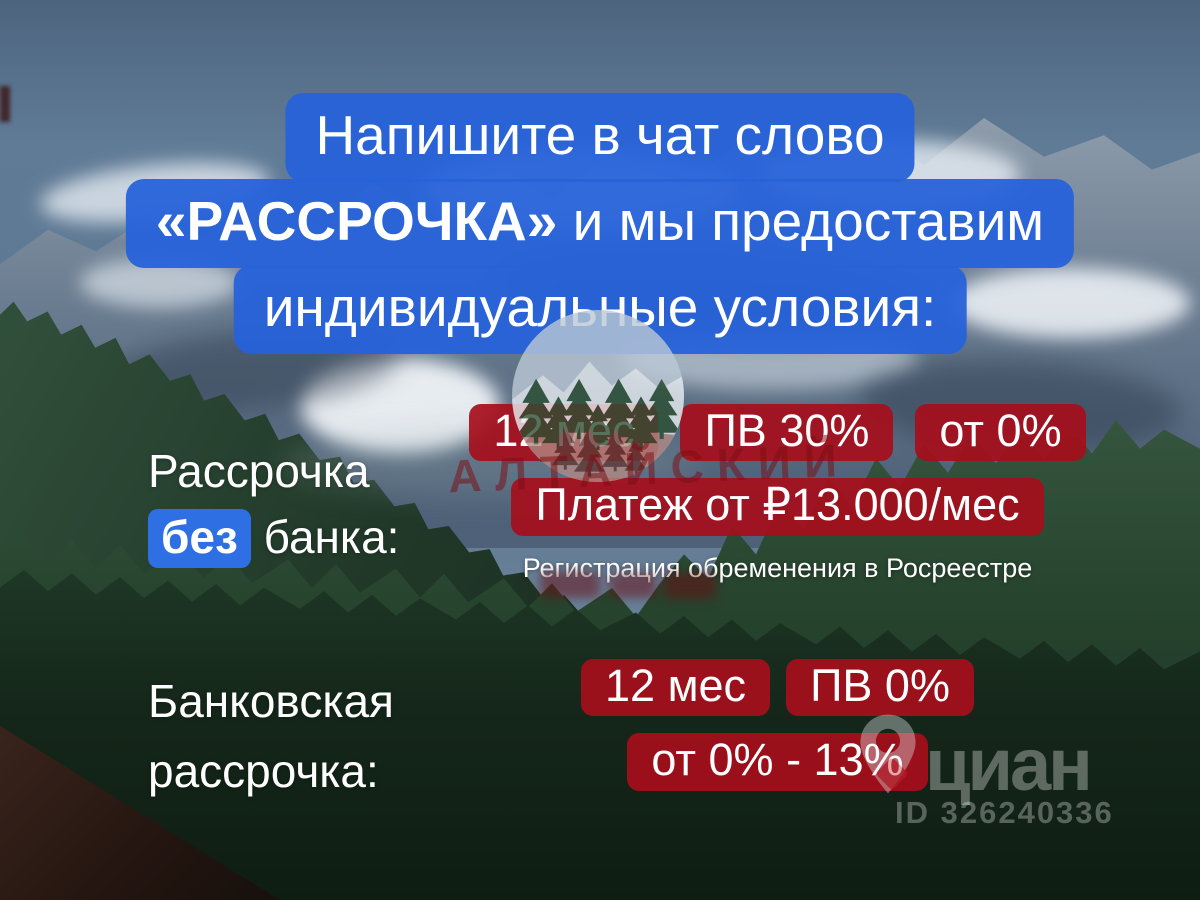 The height and width of the screenshot is (900, 1200). Describe the element at coordinates (263, 771) in the screenshot. I see `label-rassrochka-2: рассрочка:` at that location.